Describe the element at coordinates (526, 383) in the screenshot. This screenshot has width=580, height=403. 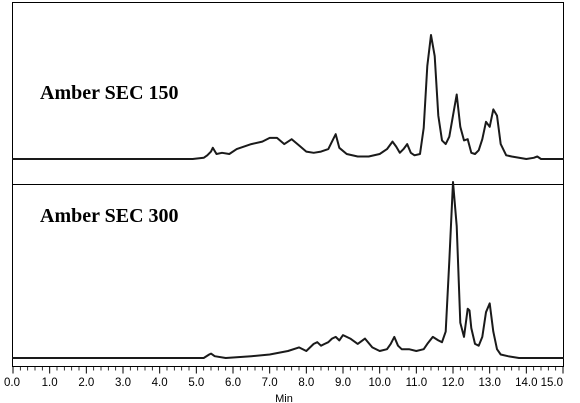
I see `x-tick-label-14.0: 14.0` at that location.